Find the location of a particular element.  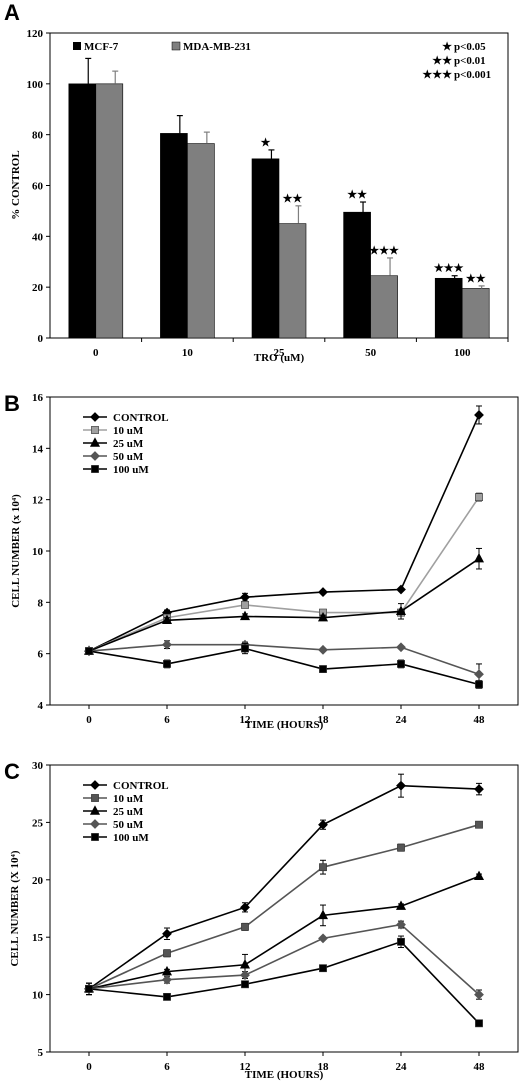

y-tick-label: 0 is located at coordinates (41, 339).